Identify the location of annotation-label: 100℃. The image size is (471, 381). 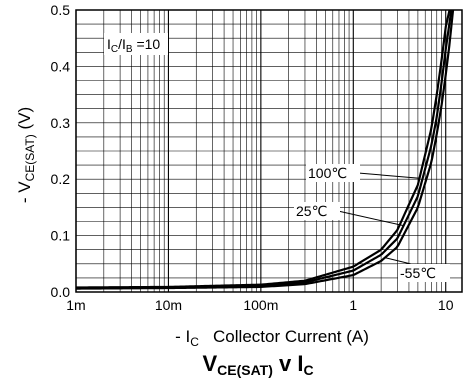
(327, 173).